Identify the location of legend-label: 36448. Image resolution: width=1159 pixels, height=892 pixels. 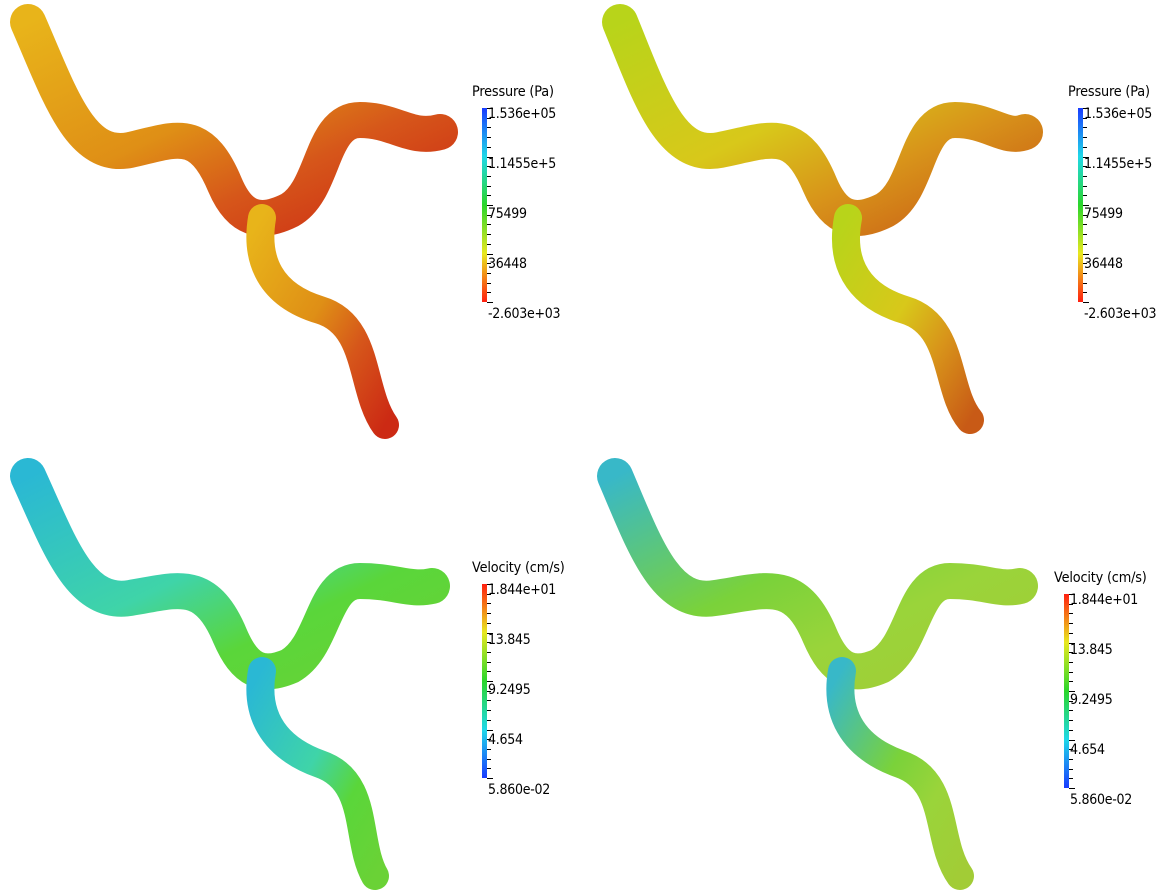
(1103, 264).